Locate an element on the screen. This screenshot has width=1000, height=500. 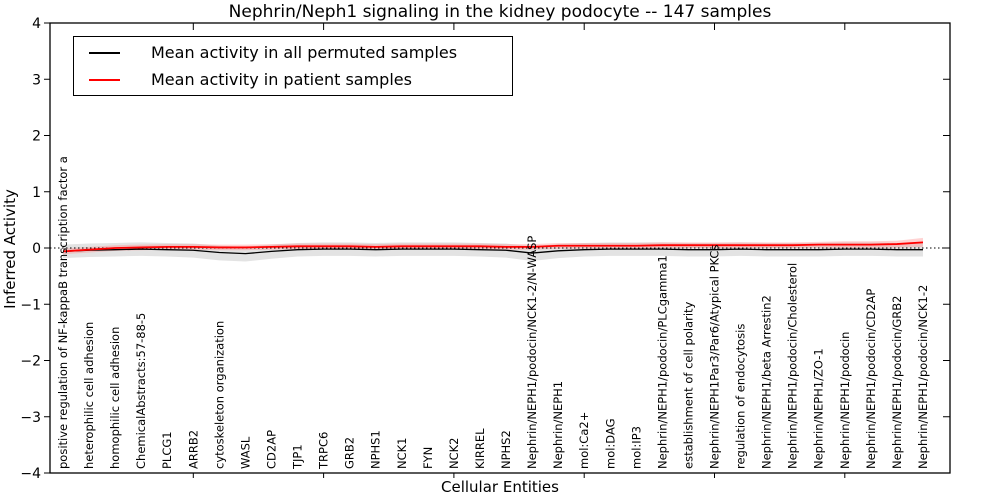
y-tick-label: 1 is located at coordinates (36, 193).